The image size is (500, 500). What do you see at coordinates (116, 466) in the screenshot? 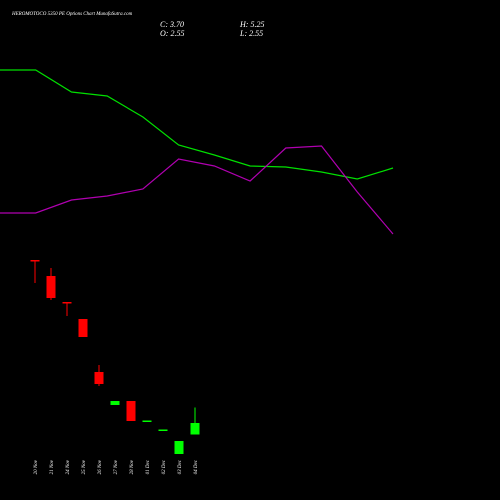
I see `x-tick-label: 27 Nov` at bounding box center [116, 466].